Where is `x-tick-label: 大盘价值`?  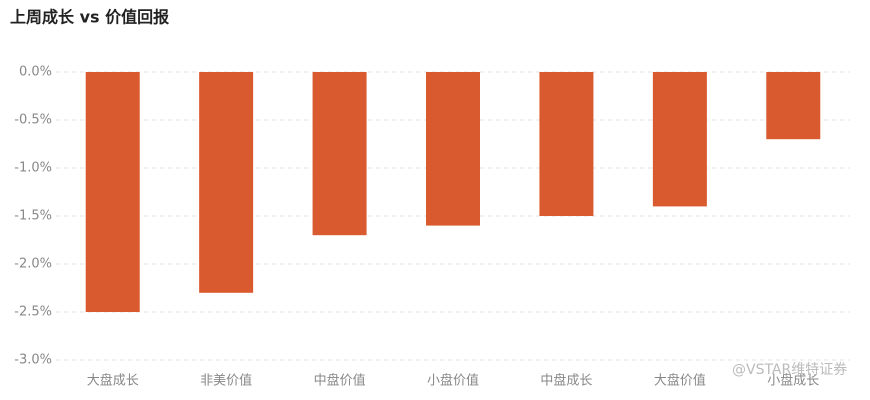
x-tick-label: 大盘价值 is located at coordinates (680, 381).